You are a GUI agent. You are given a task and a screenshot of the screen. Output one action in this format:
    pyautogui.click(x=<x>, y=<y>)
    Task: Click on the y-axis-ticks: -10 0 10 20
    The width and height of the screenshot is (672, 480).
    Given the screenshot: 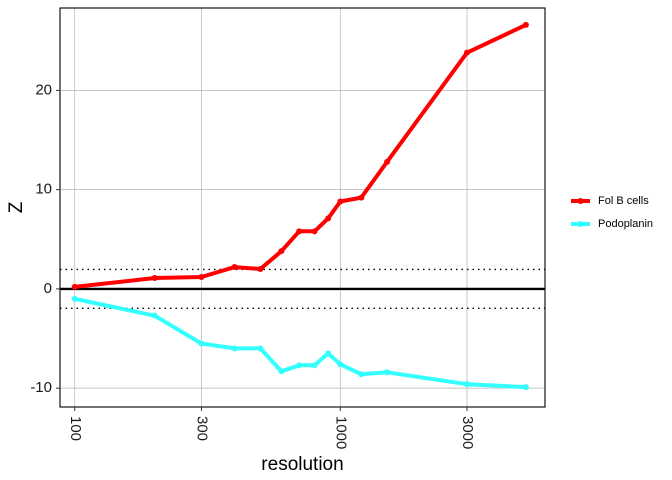 What is the action you would take?
    pyautogui.click(x=45, y=238)
    